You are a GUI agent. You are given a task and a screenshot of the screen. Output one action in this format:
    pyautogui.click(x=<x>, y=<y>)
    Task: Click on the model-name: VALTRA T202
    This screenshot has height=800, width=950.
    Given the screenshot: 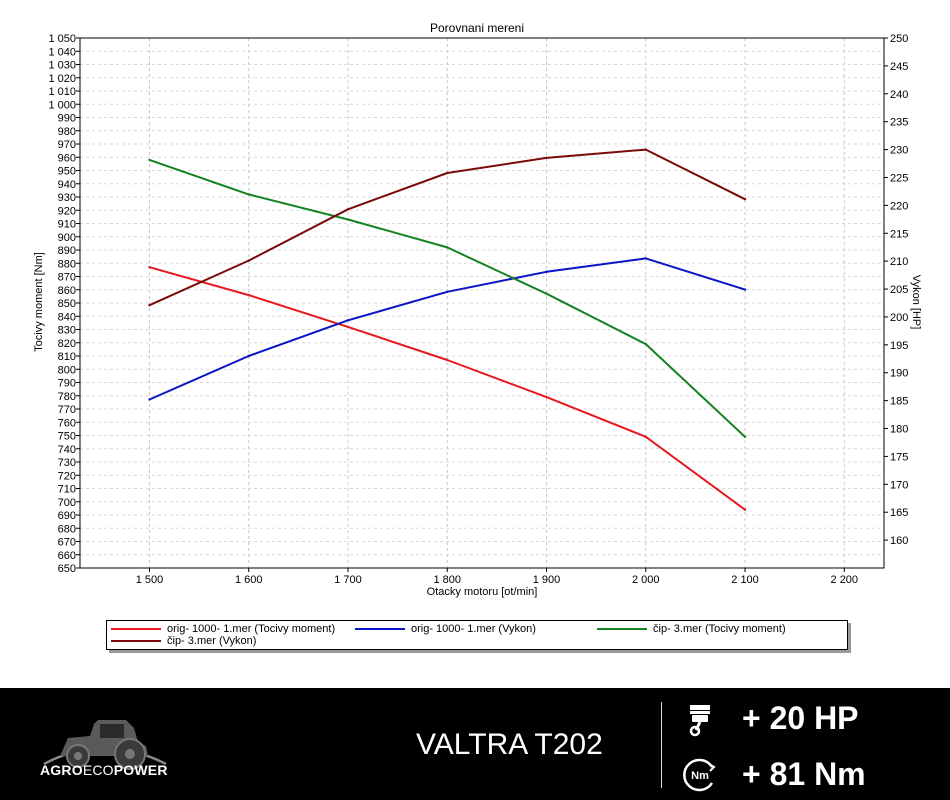 What is the action you would take?
    pyautogui.click(x=509, y=744)
    